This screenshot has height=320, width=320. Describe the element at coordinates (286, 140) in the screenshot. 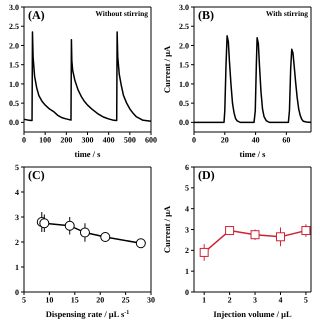

I see `x-tick-label: 60` at that location.